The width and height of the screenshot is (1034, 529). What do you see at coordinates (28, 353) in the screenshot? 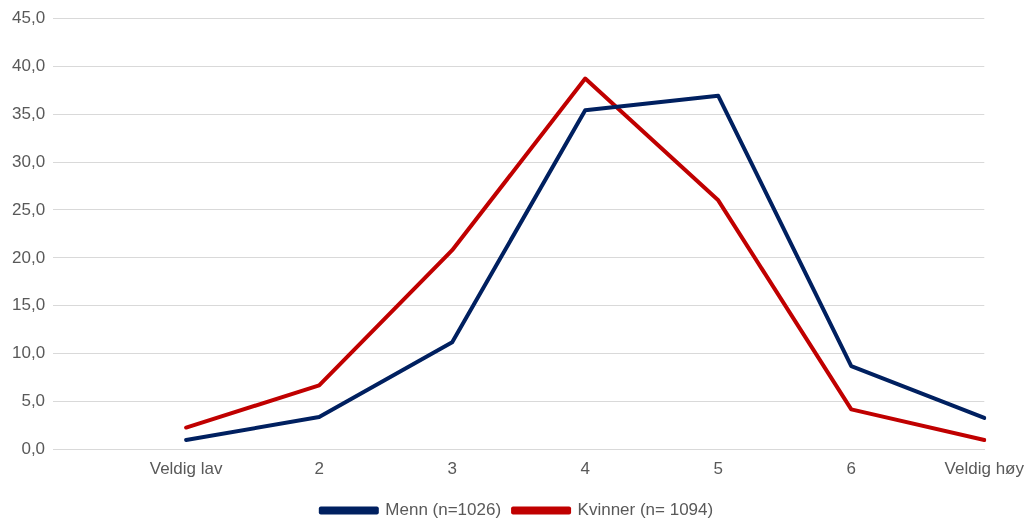
I see `y-tick-label: 10,0` at bounding box center [28, 353].